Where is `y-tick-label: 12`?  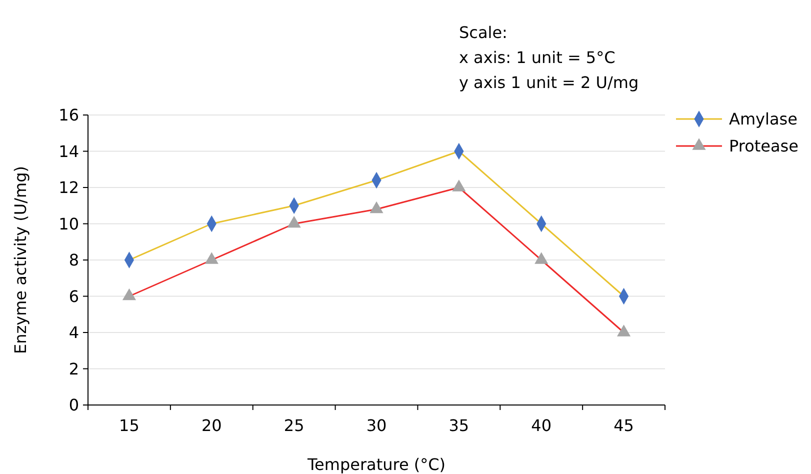
y-tick-label: 12 is located at coordinates (68, 188).